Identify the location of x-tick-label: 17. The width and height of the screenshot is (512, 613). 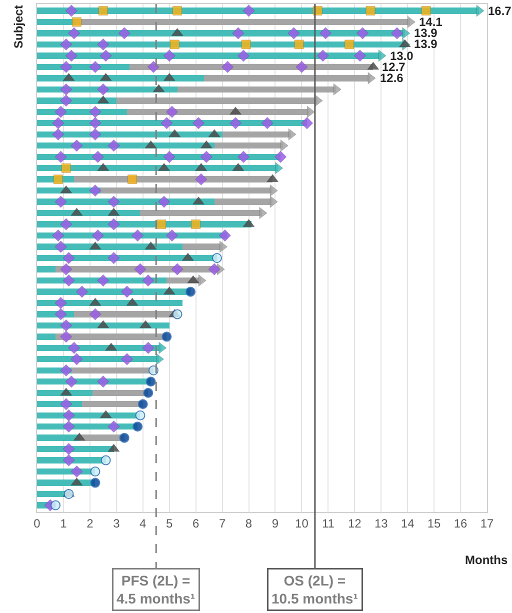
(487, 523).